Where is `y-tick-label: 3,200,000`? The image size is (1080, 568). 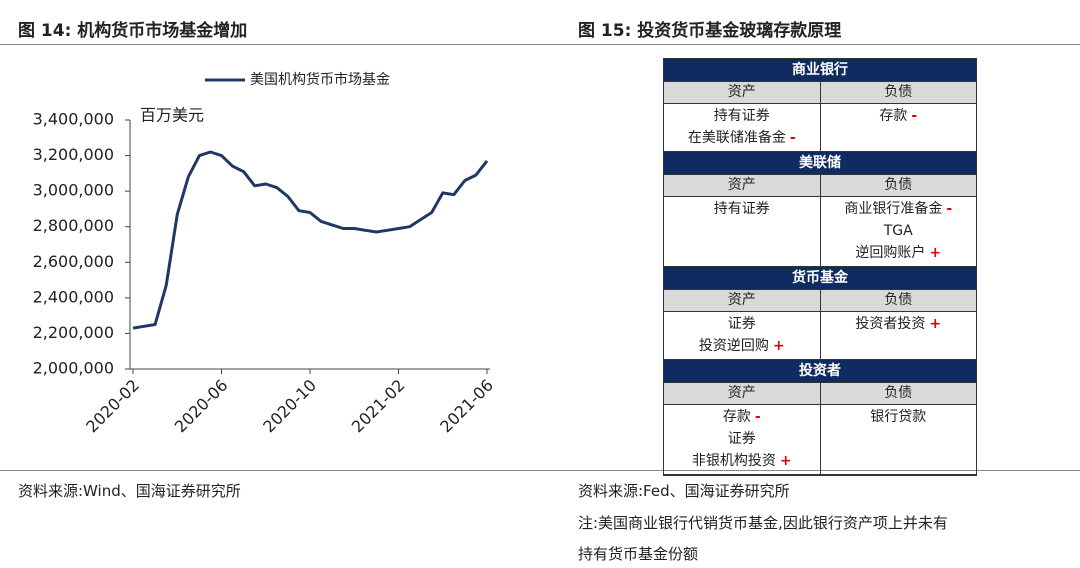 y-tick-label: 3,200,000 is located at coordinates (73, 154).